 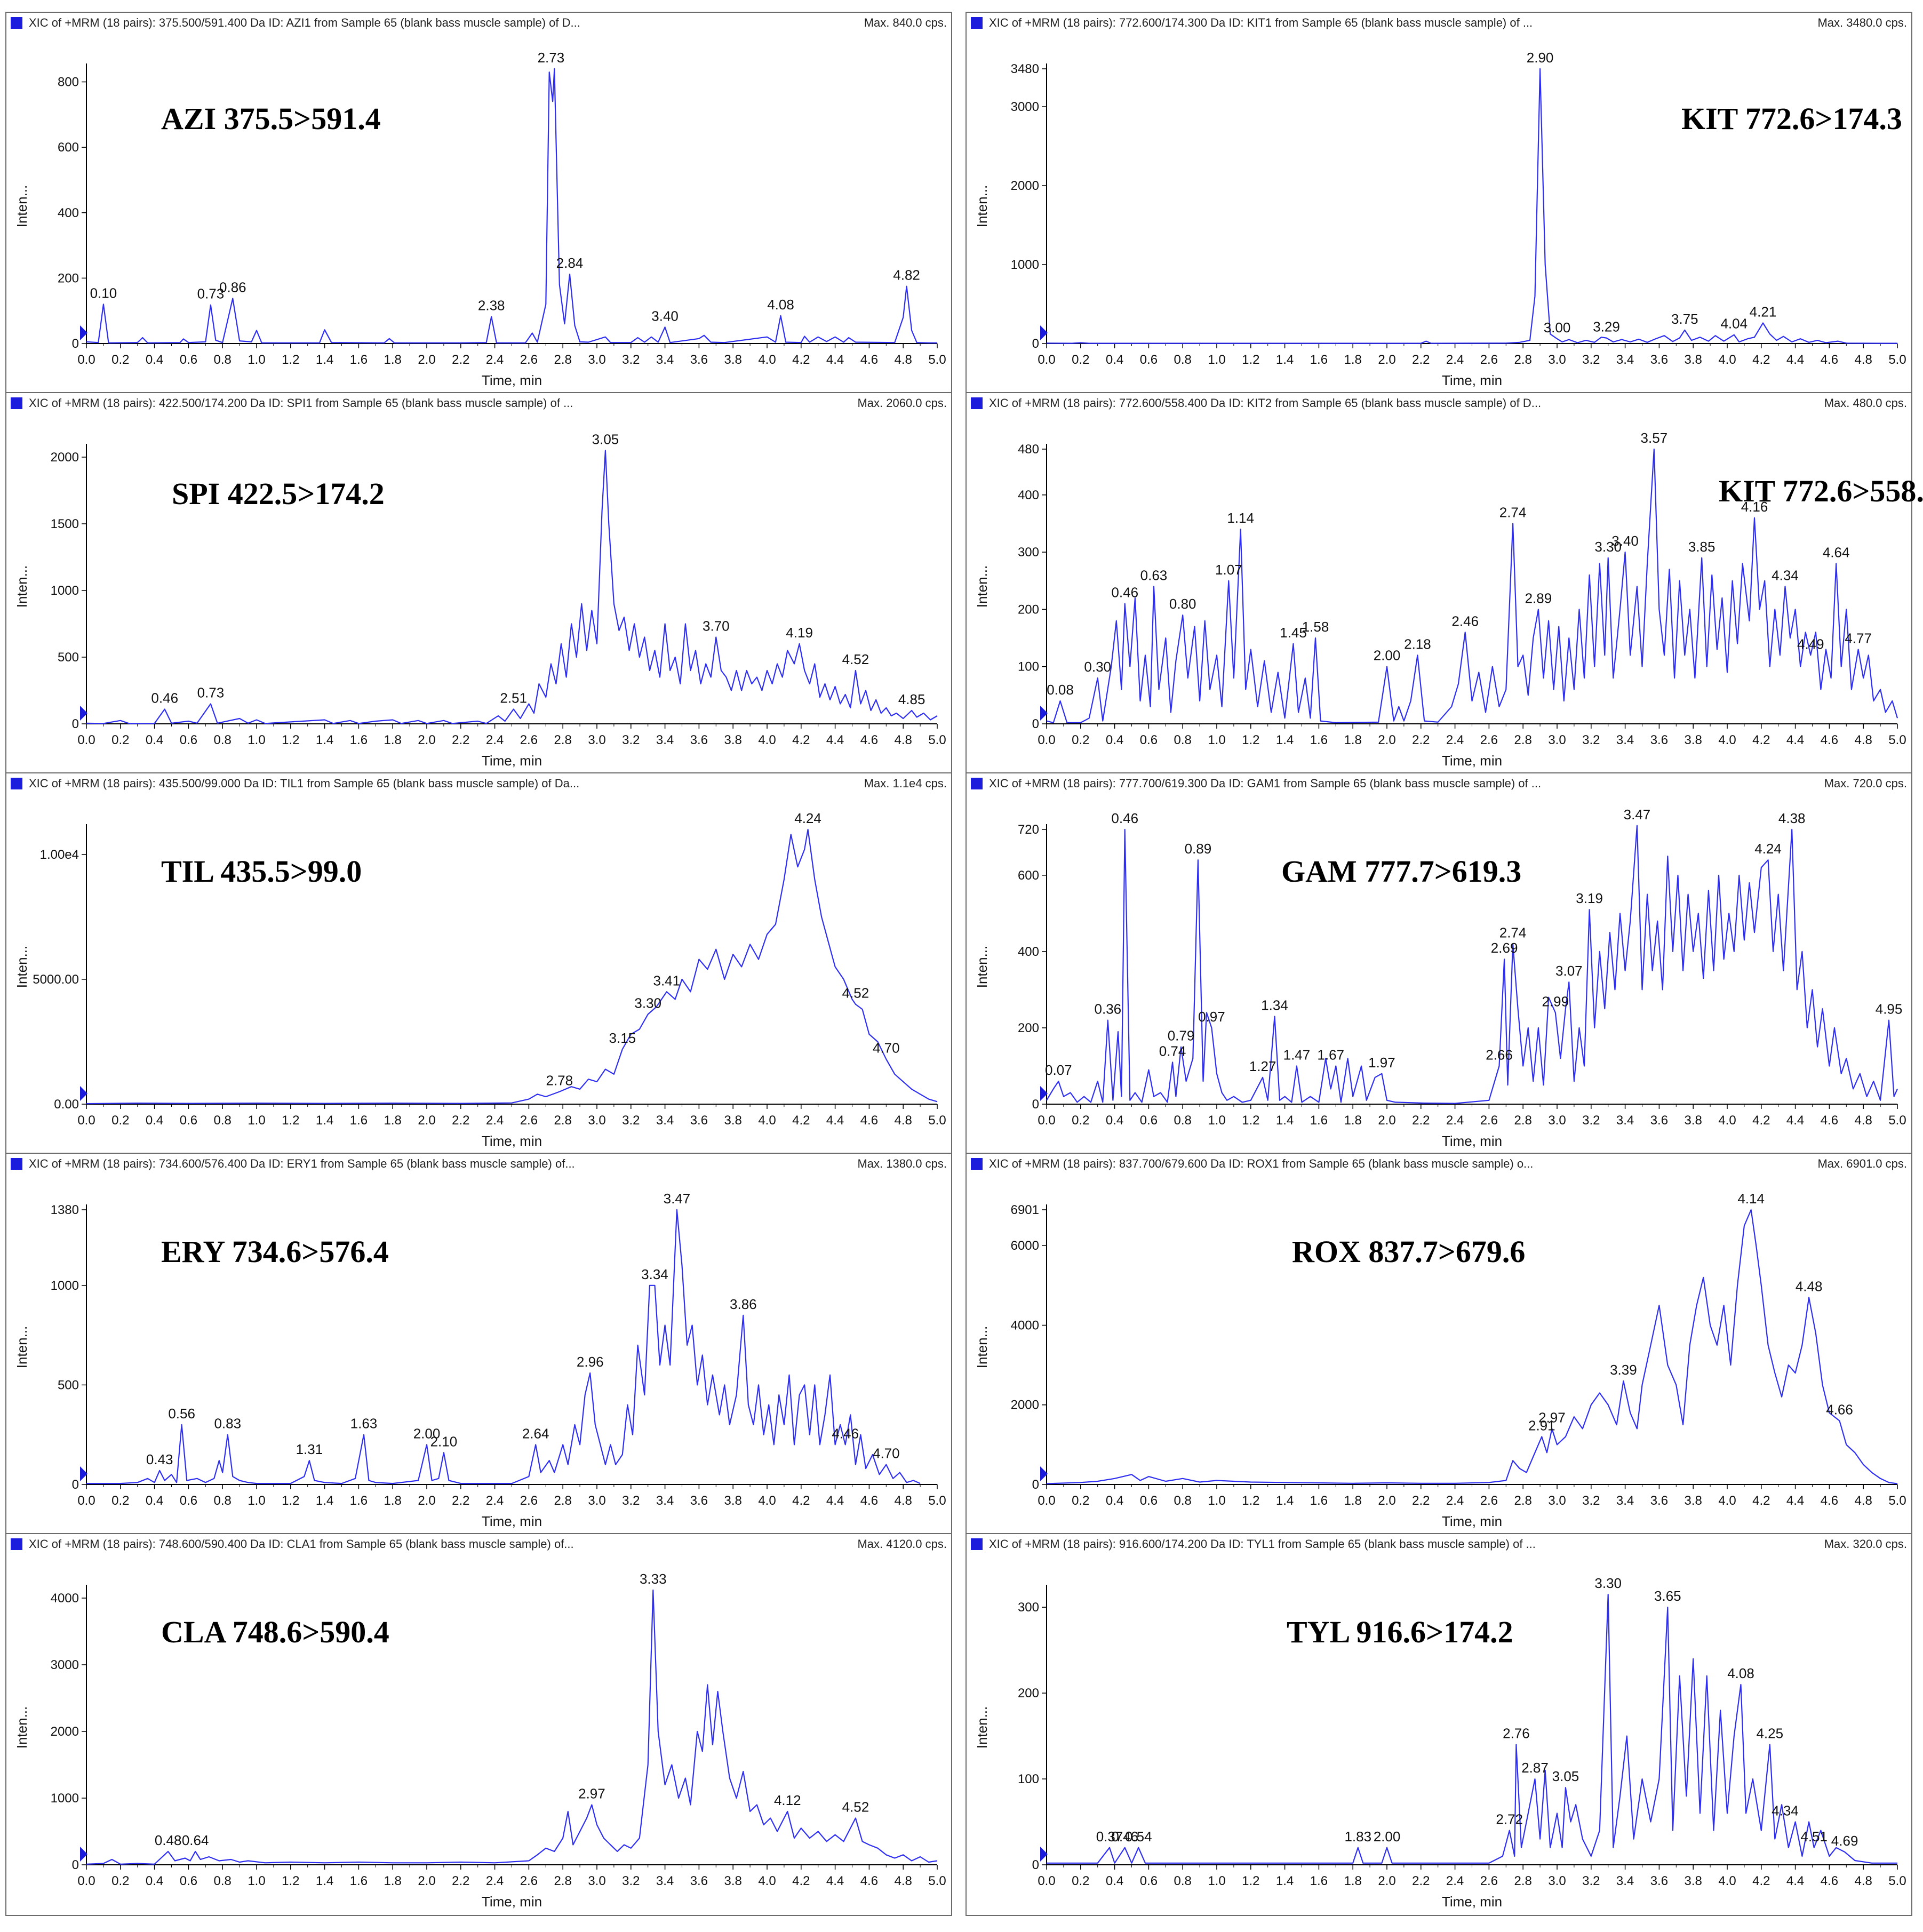 What do you see at coordinates (1025, 1246) in the screenshot?
I see `y-tick-label: 6000` at bounding box center [1025, 1246].